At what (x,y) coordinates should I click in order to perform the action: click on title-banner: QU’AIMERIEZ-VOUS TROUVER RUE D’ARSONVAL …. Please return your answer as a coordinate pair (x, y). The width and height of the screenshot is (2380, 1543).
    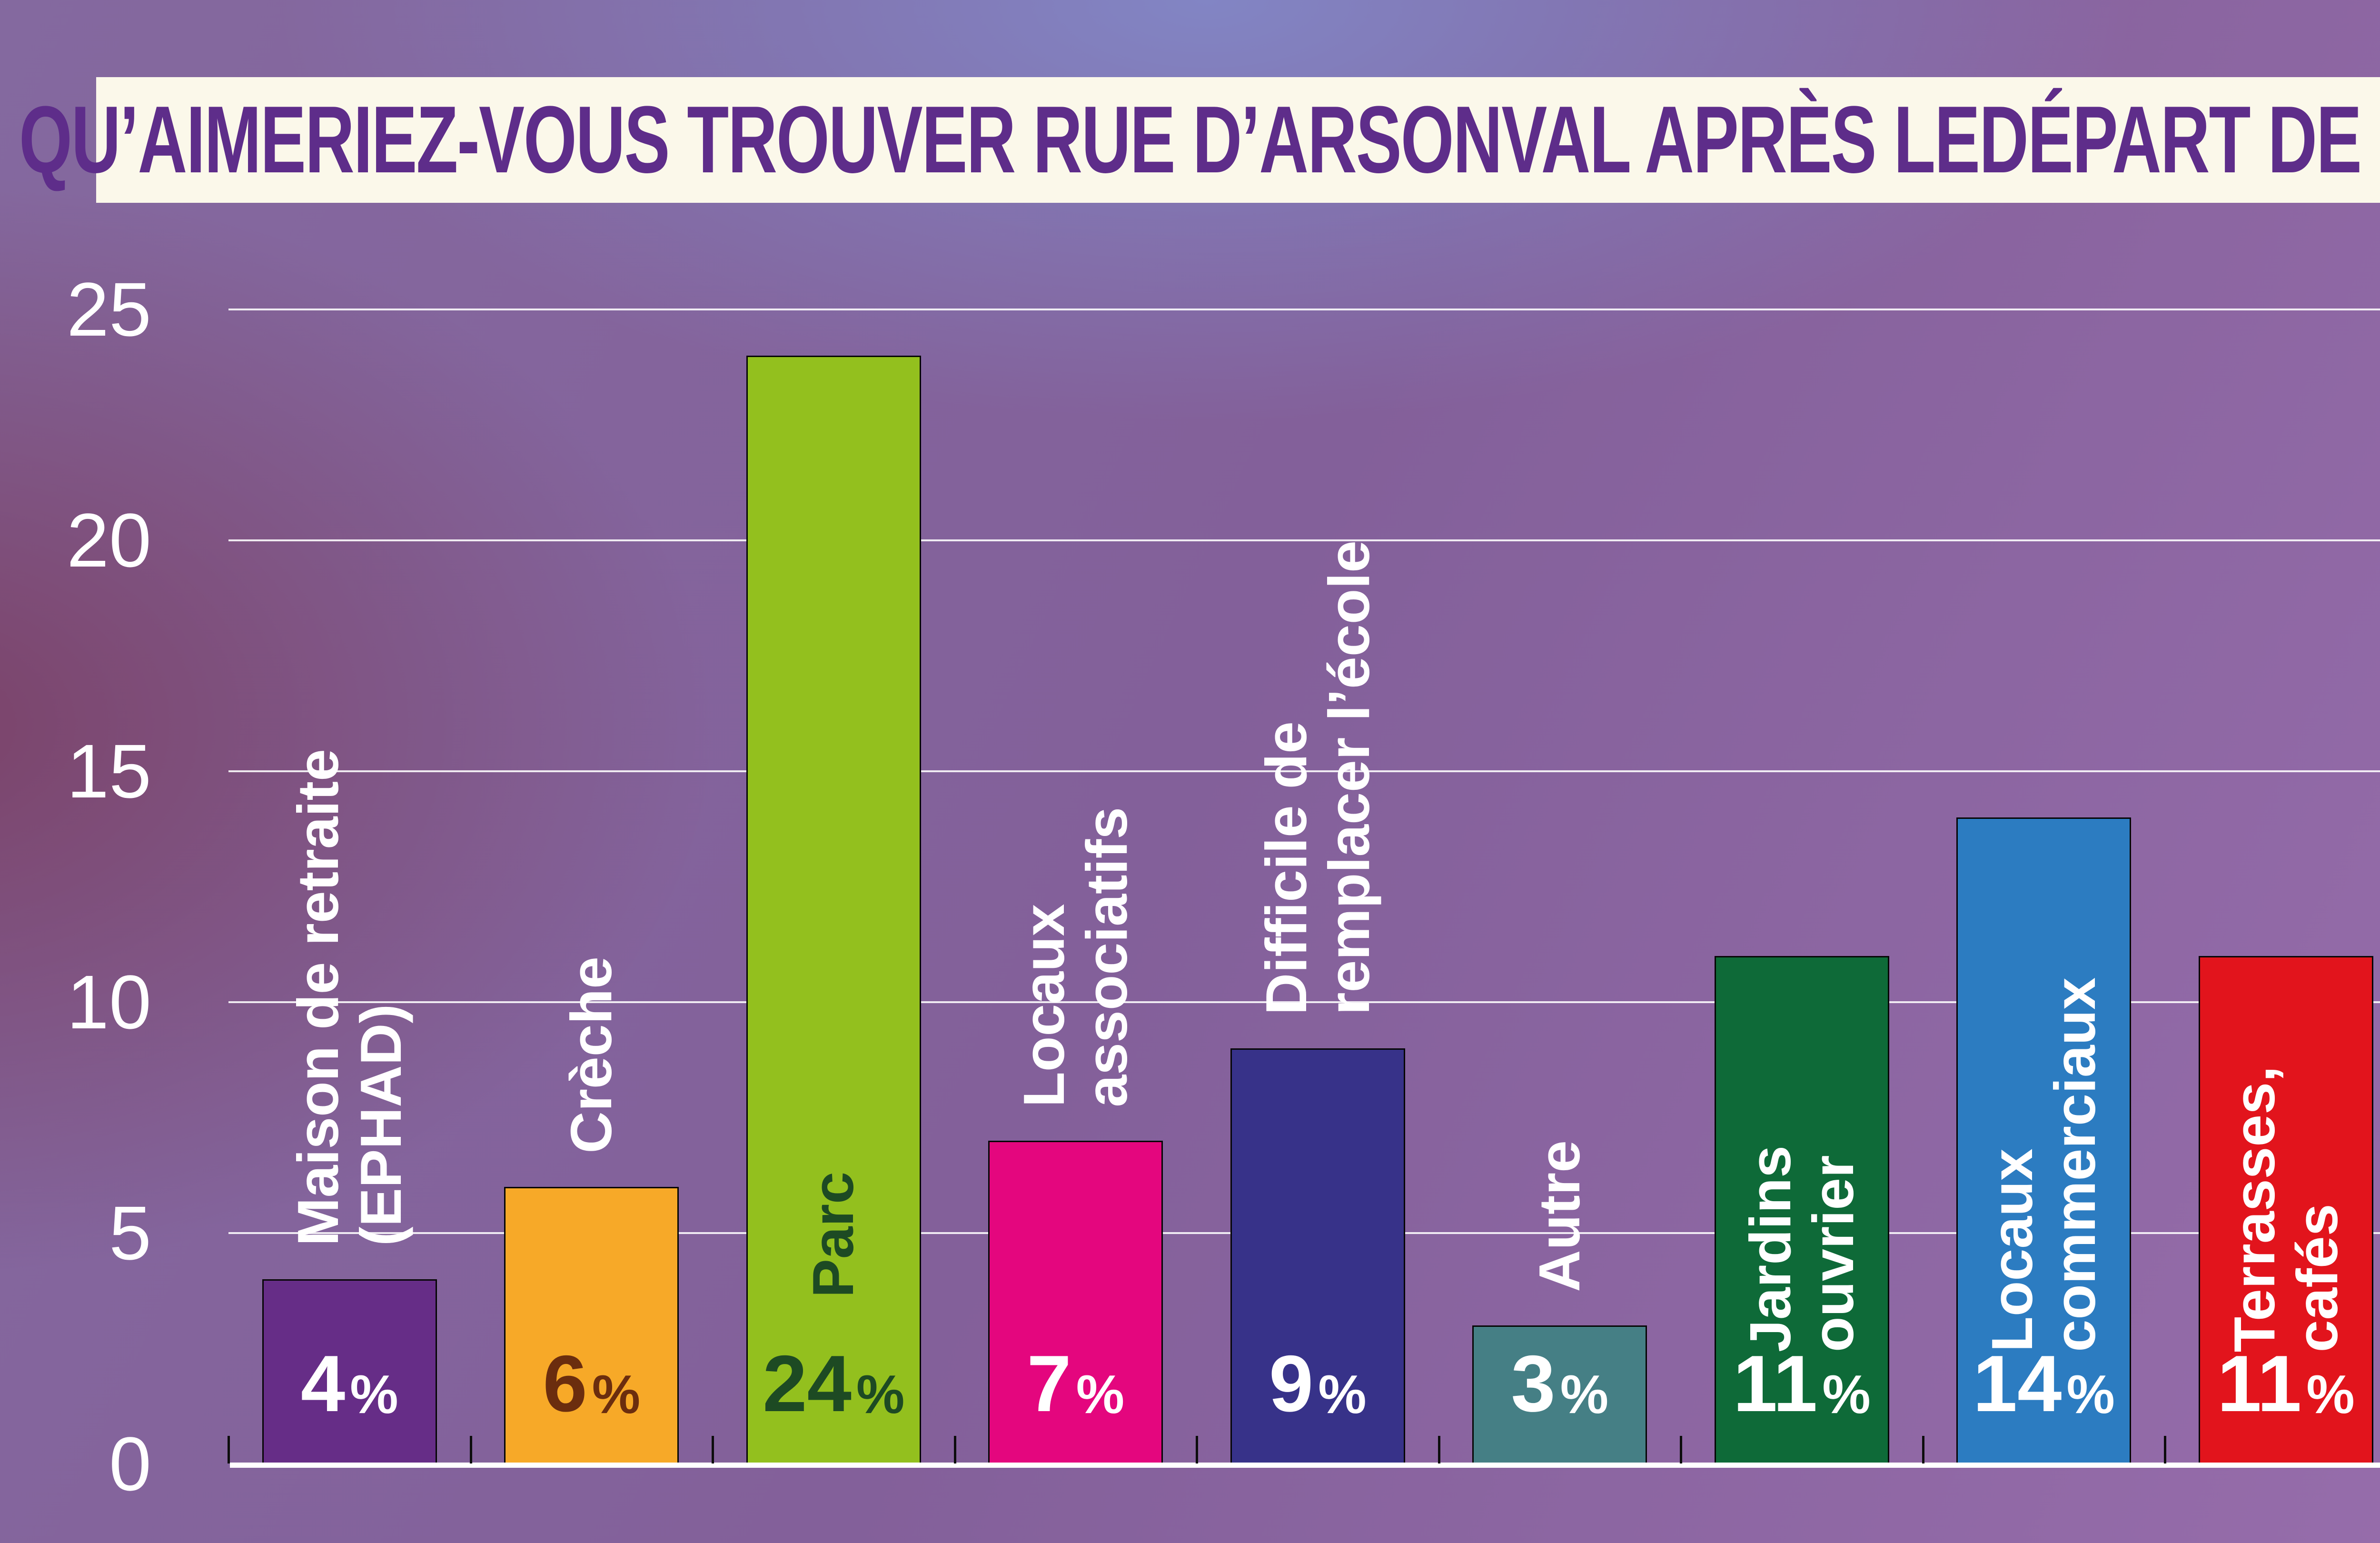
    Looking at the image, I should click on (1199, 140).